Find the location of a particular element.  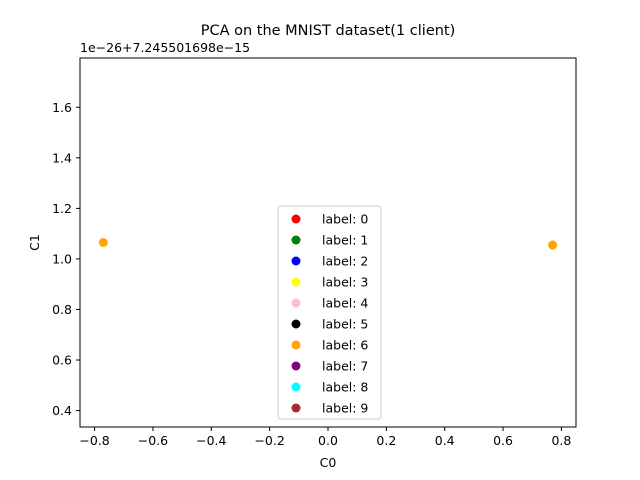

legend-label: label: 0 is located at coordinates (345, 219).